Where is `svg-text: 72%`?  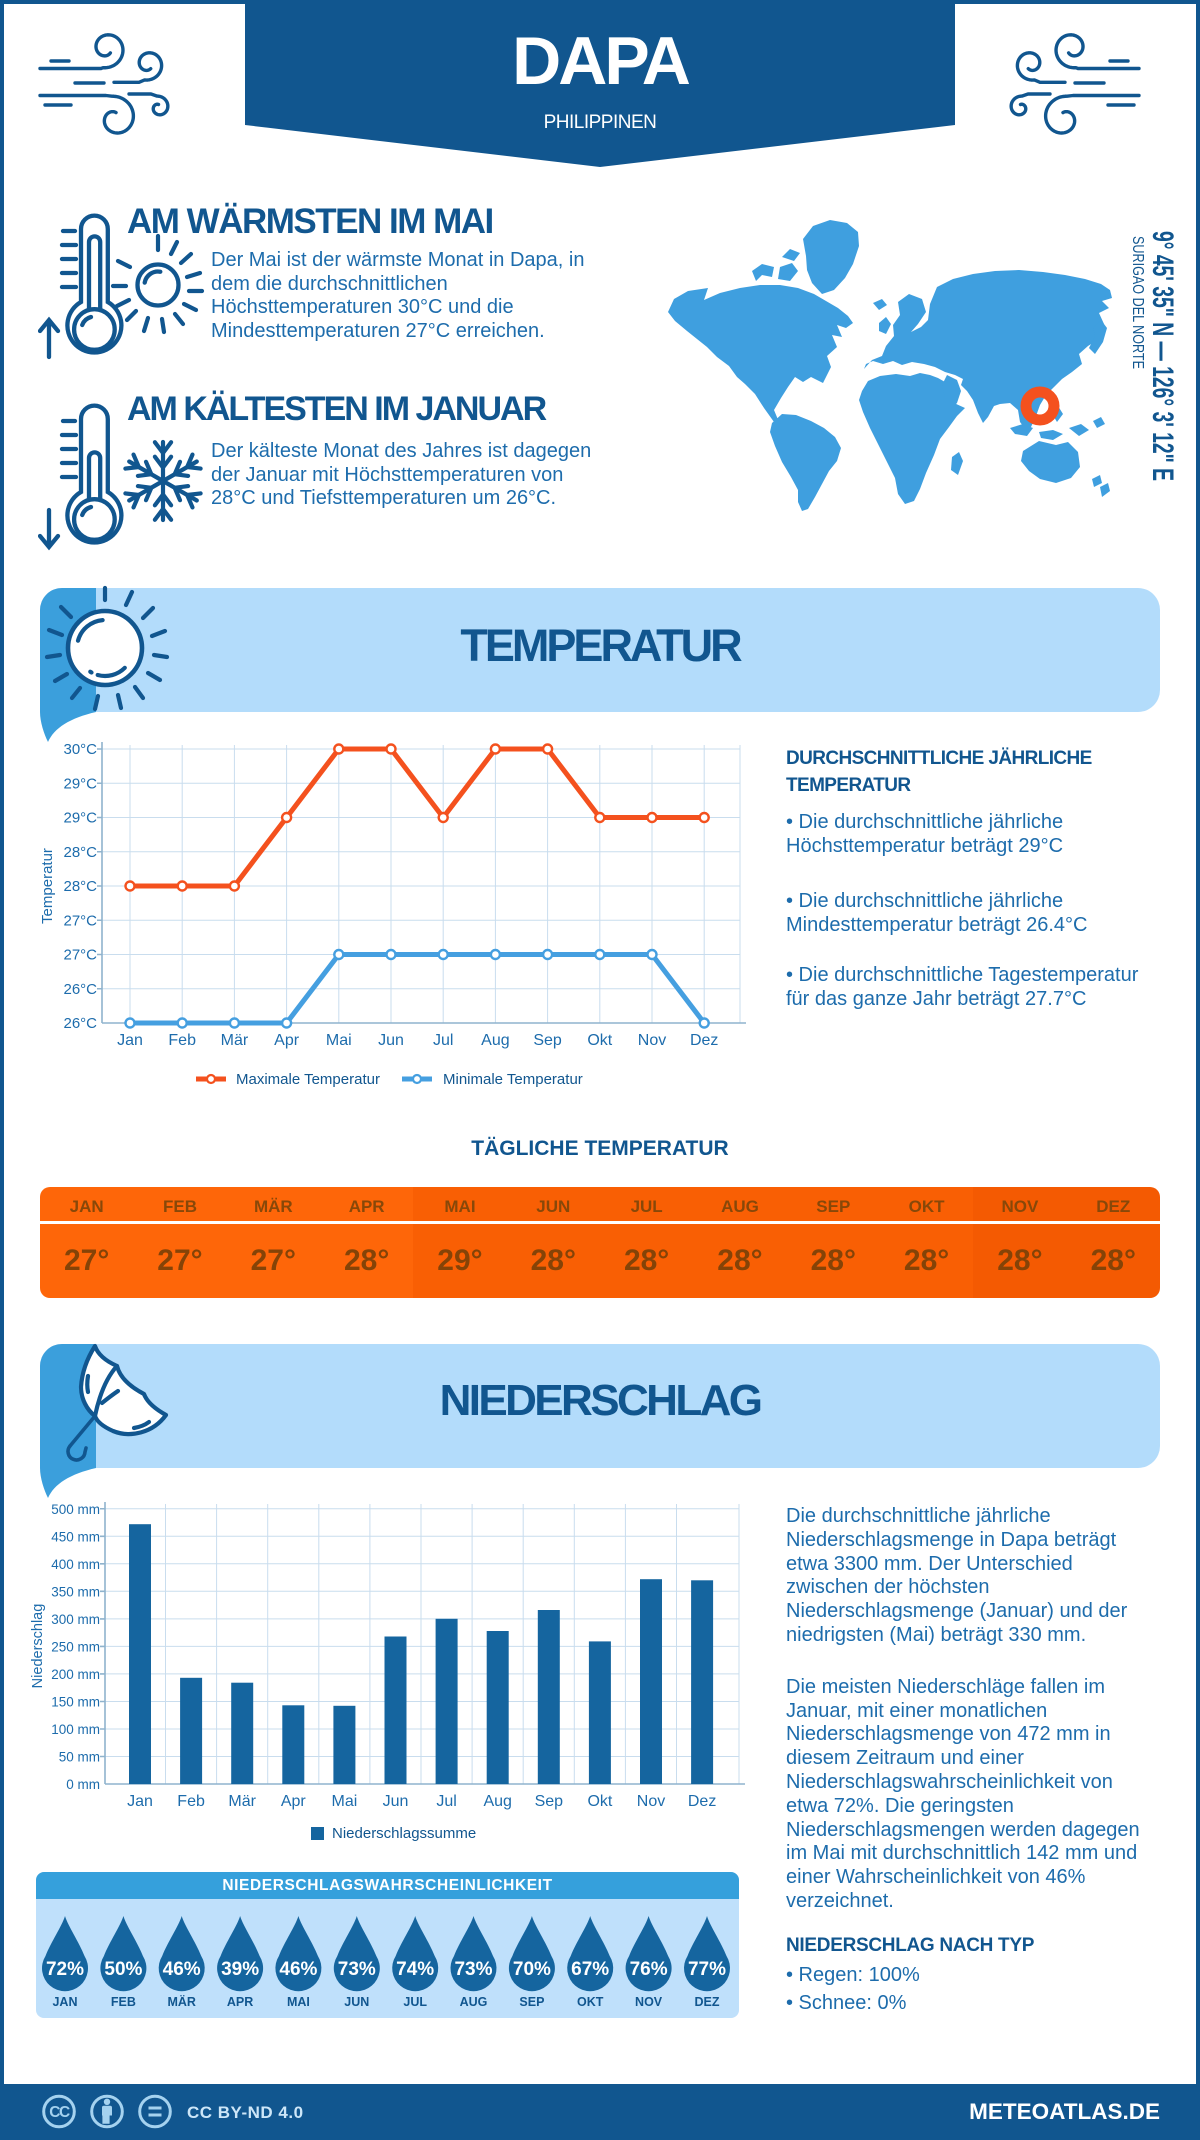 svg-text: 72% is located at coordinates (65, 1969).